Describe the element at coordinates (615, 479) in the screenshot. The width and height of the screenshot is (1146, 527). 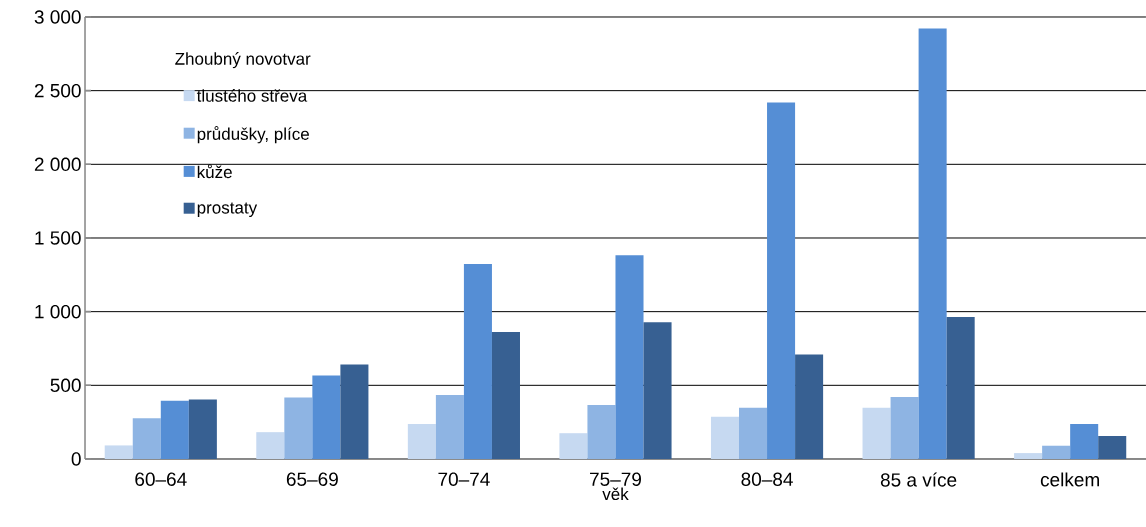
I see `x-tick-label: 75–79` at that location.